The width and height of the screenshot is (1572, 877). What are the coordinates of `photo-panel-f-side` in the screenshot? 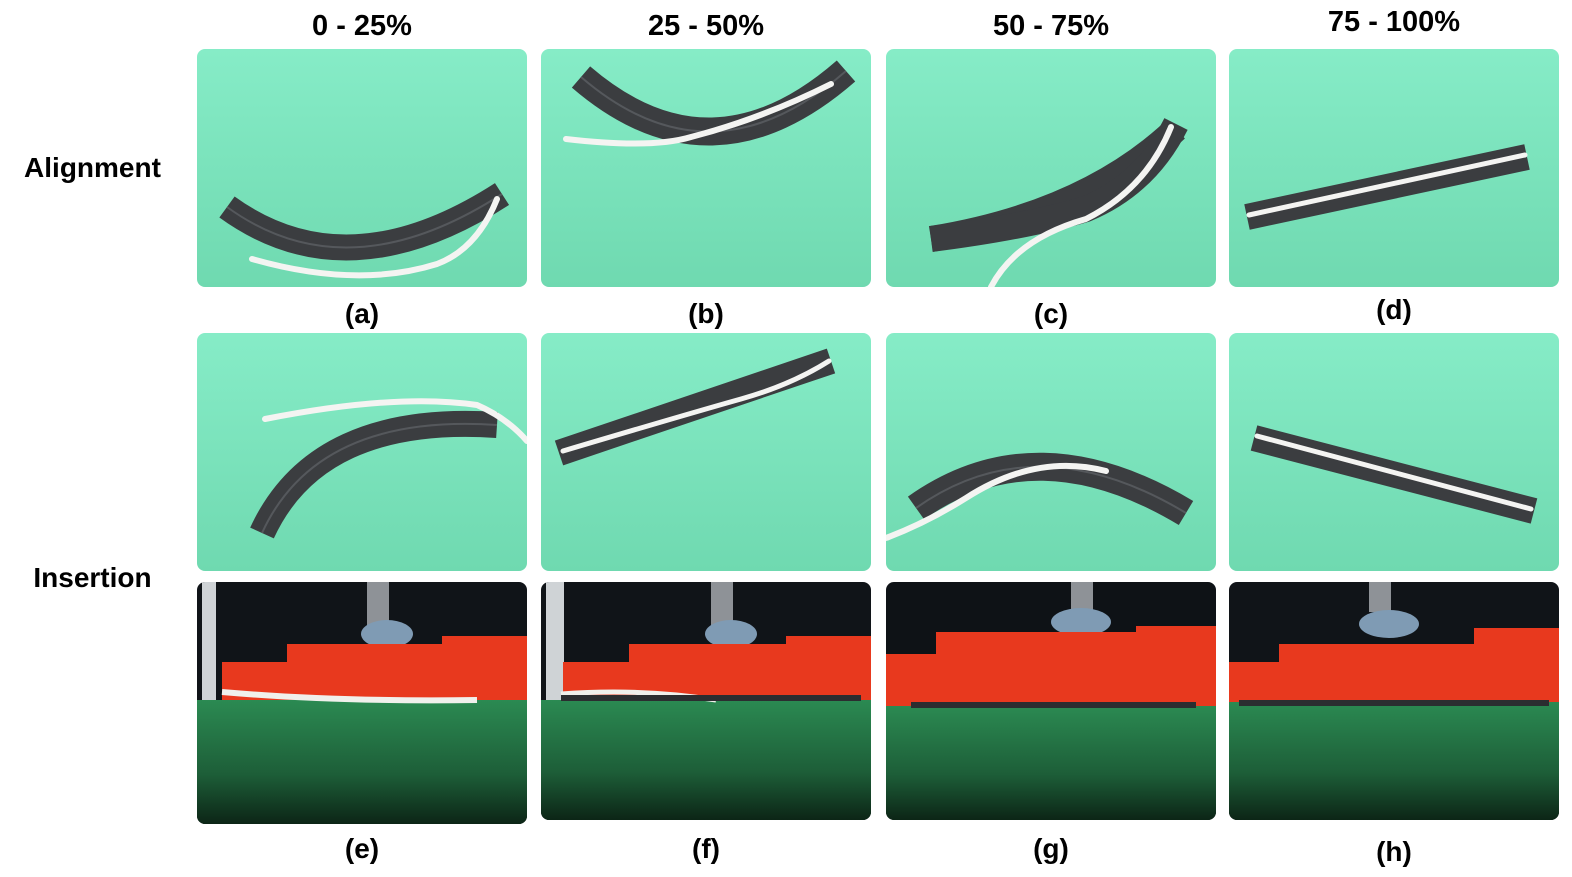 It's located at (706, 701).